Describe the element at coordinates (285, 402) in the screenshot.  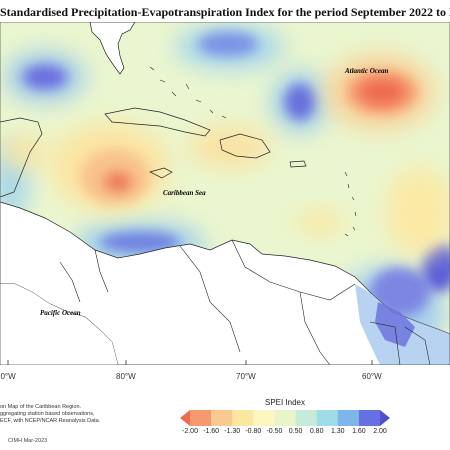
I see `legend-title: SPEI Index` at that location.